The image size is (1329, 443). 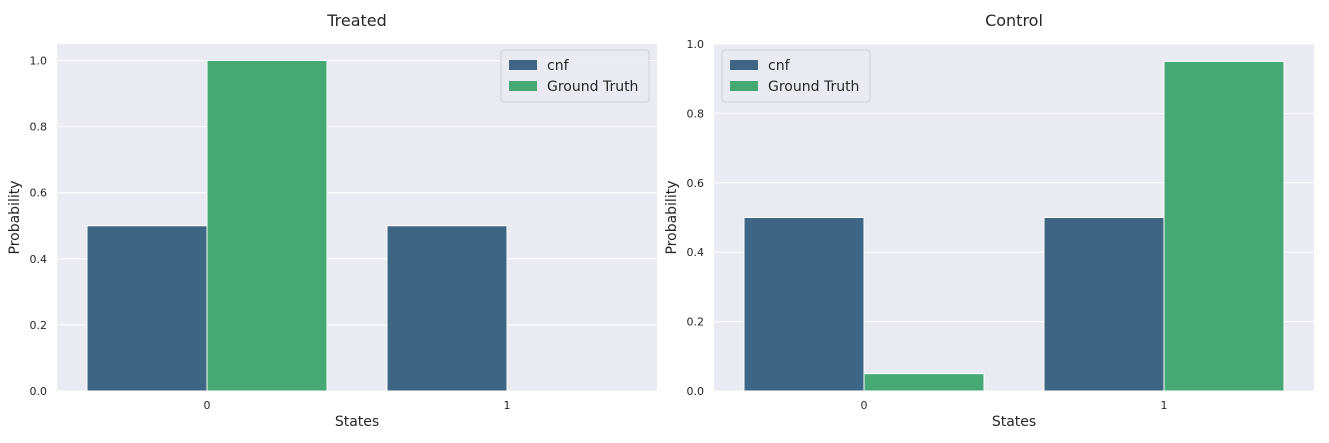 I want to click on chart-title: Control, so click(x=1014, y=20).